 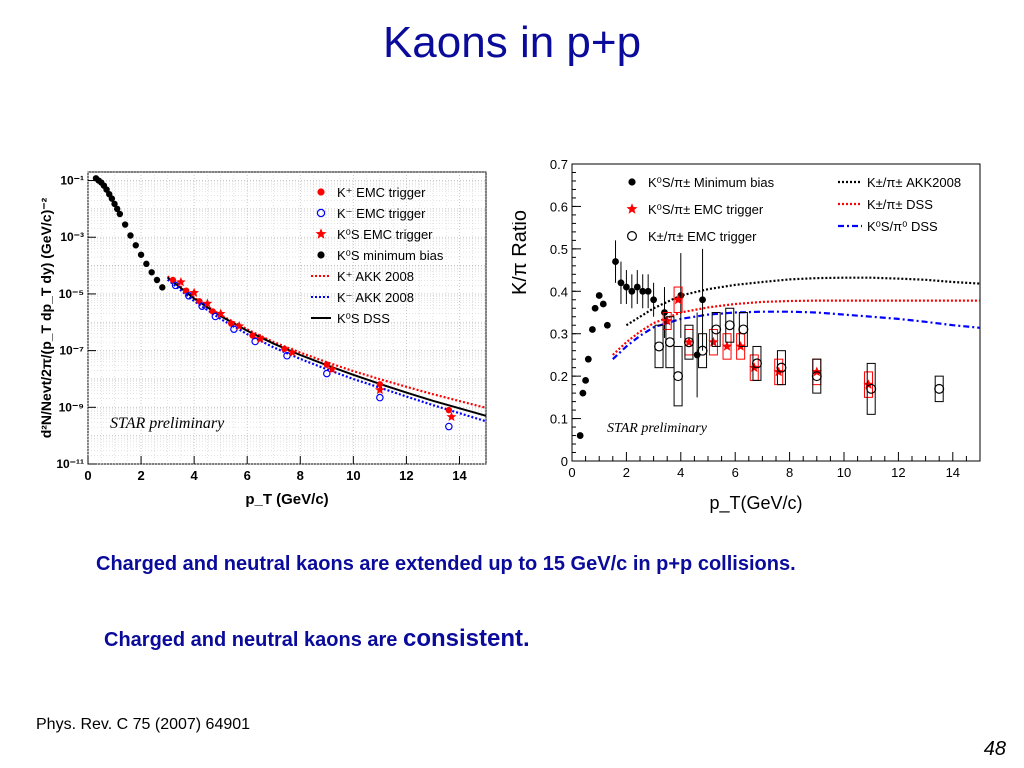 I want to click on legend-label: K±/π± AKK2008, so click(x=914, y=182).